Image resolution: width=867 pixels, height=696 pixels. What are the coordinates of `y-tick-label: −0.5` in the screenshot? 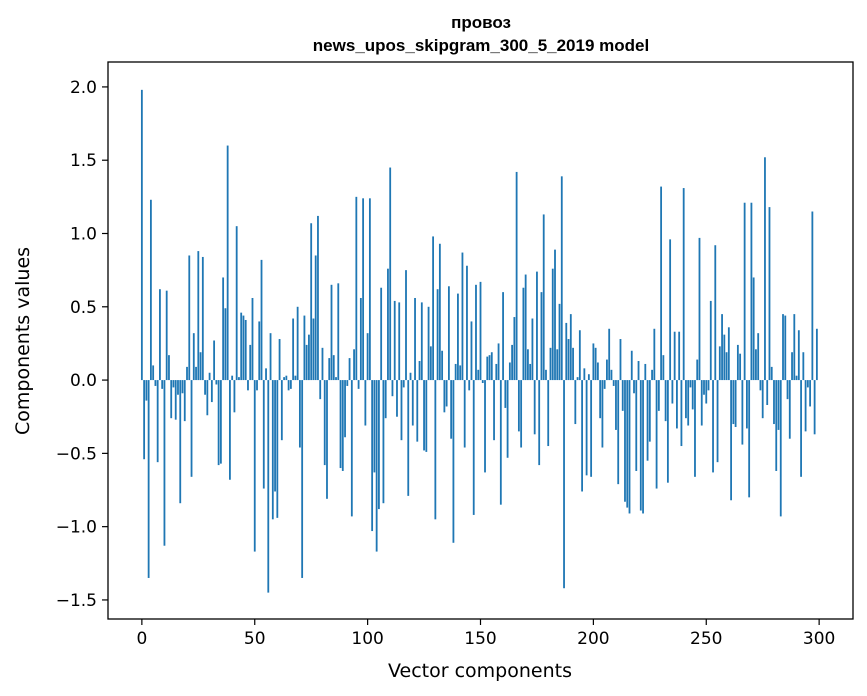 It's located at (76, 454).